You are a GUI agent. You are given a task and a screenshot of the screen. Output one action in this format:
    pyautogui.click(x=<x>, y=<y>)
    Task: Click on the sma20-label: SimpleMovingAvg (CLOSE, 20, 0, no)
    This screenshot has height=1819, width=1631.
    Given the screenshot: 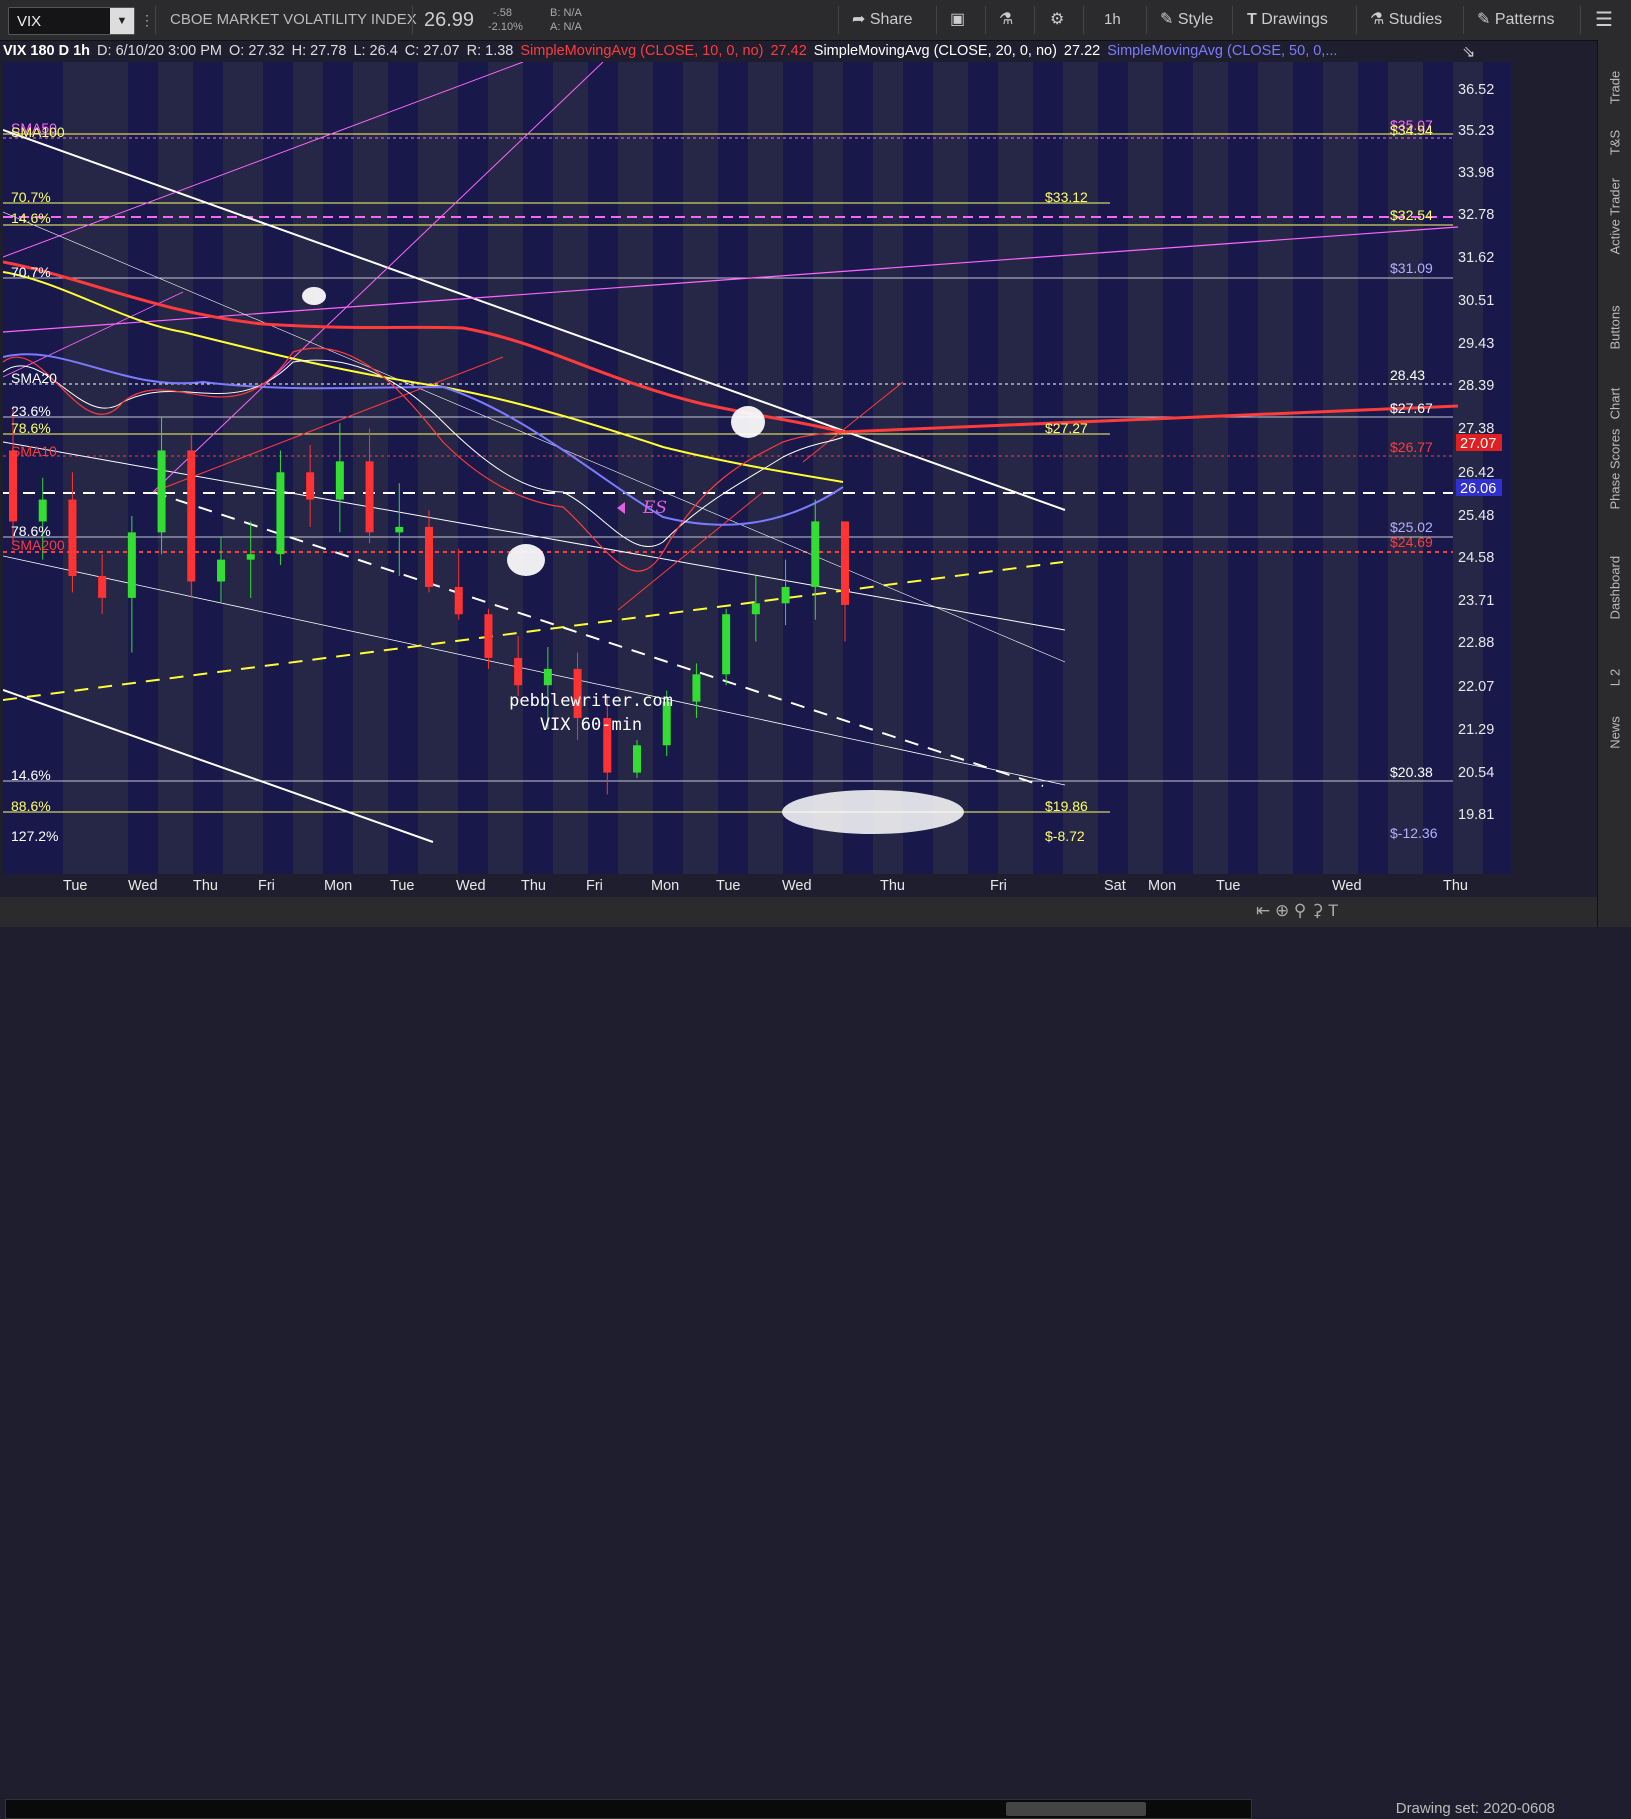 What is the action you would take?
    pyautogui.click(x=935, y=51)
    